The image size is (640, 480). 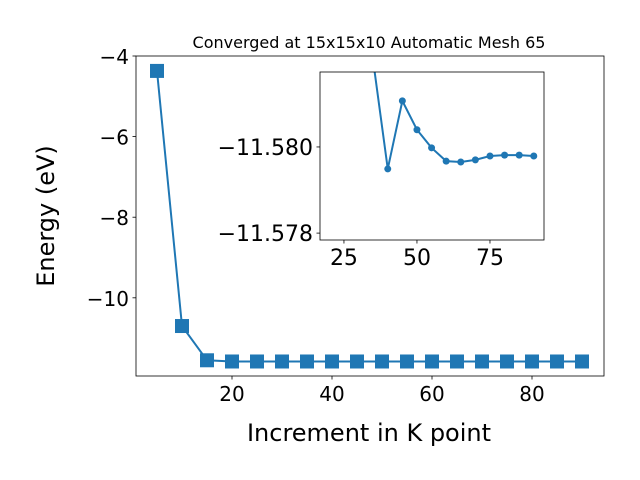 What do you see at coordinates (265, 234) in the screenshot?
I see `y-tick-label: −11.578` at bounding box center [265, 234].